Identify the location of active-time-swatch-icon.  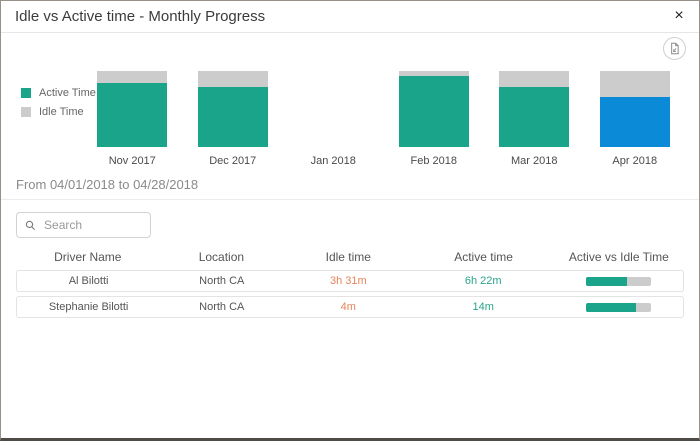
(26, 93).